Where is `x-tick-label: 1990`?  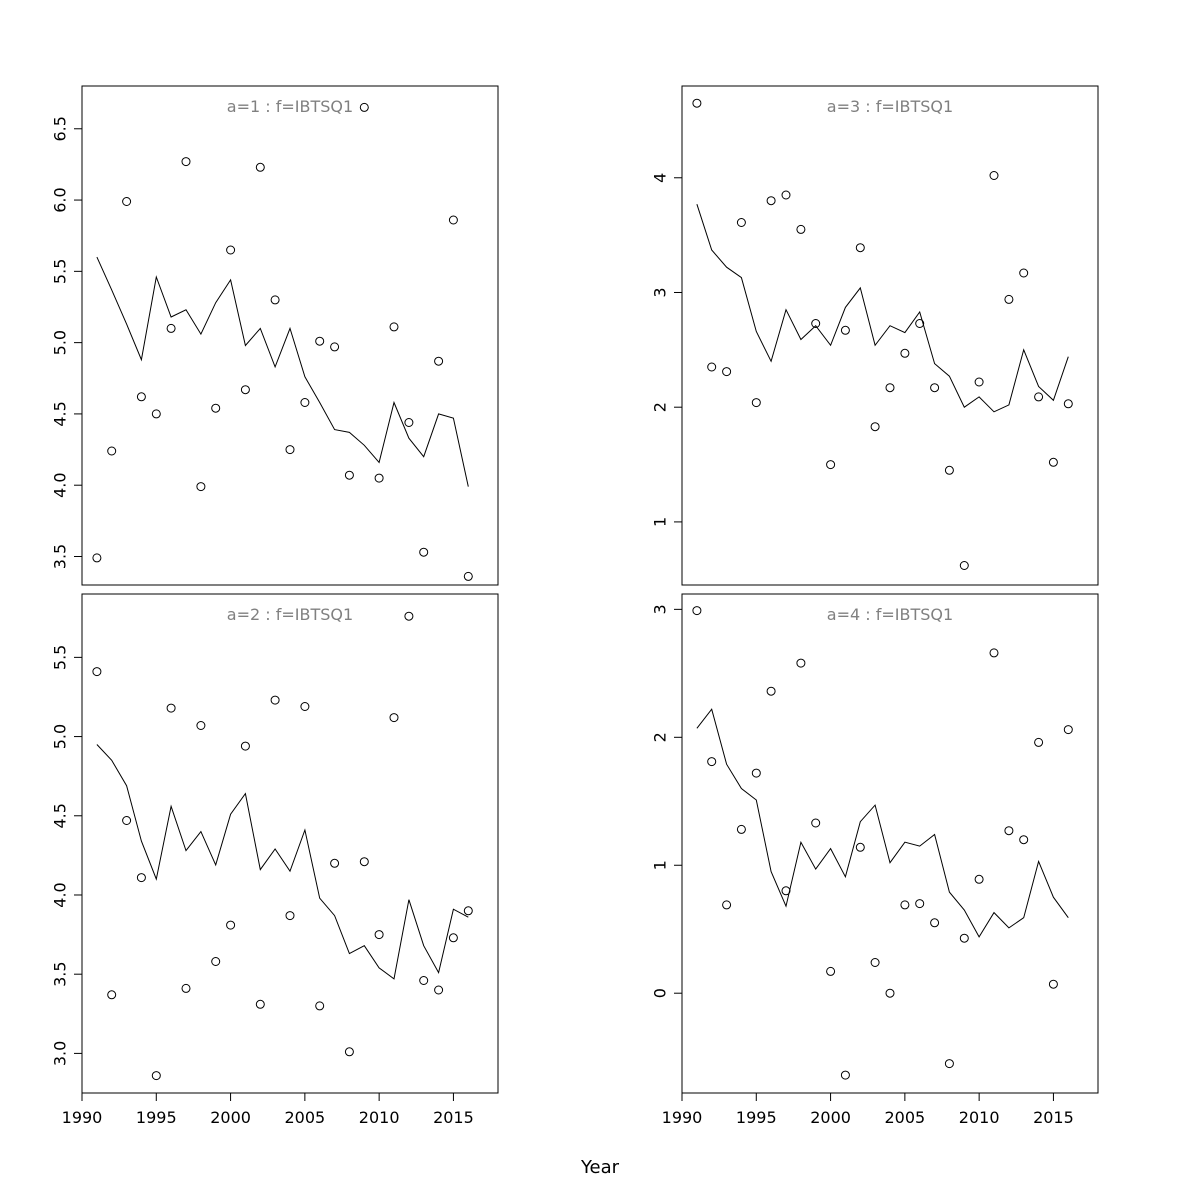 x-tick-label: 1990 is located at coordinates (682, 1117).